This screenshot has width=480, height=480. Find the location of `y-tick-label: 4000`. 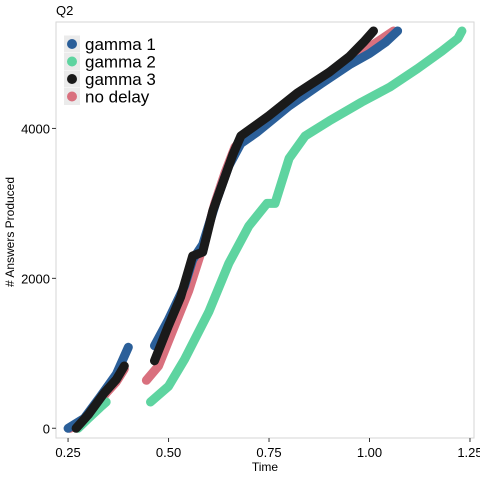

y-tick-label: 4000 is located at coordinates (35, 128).